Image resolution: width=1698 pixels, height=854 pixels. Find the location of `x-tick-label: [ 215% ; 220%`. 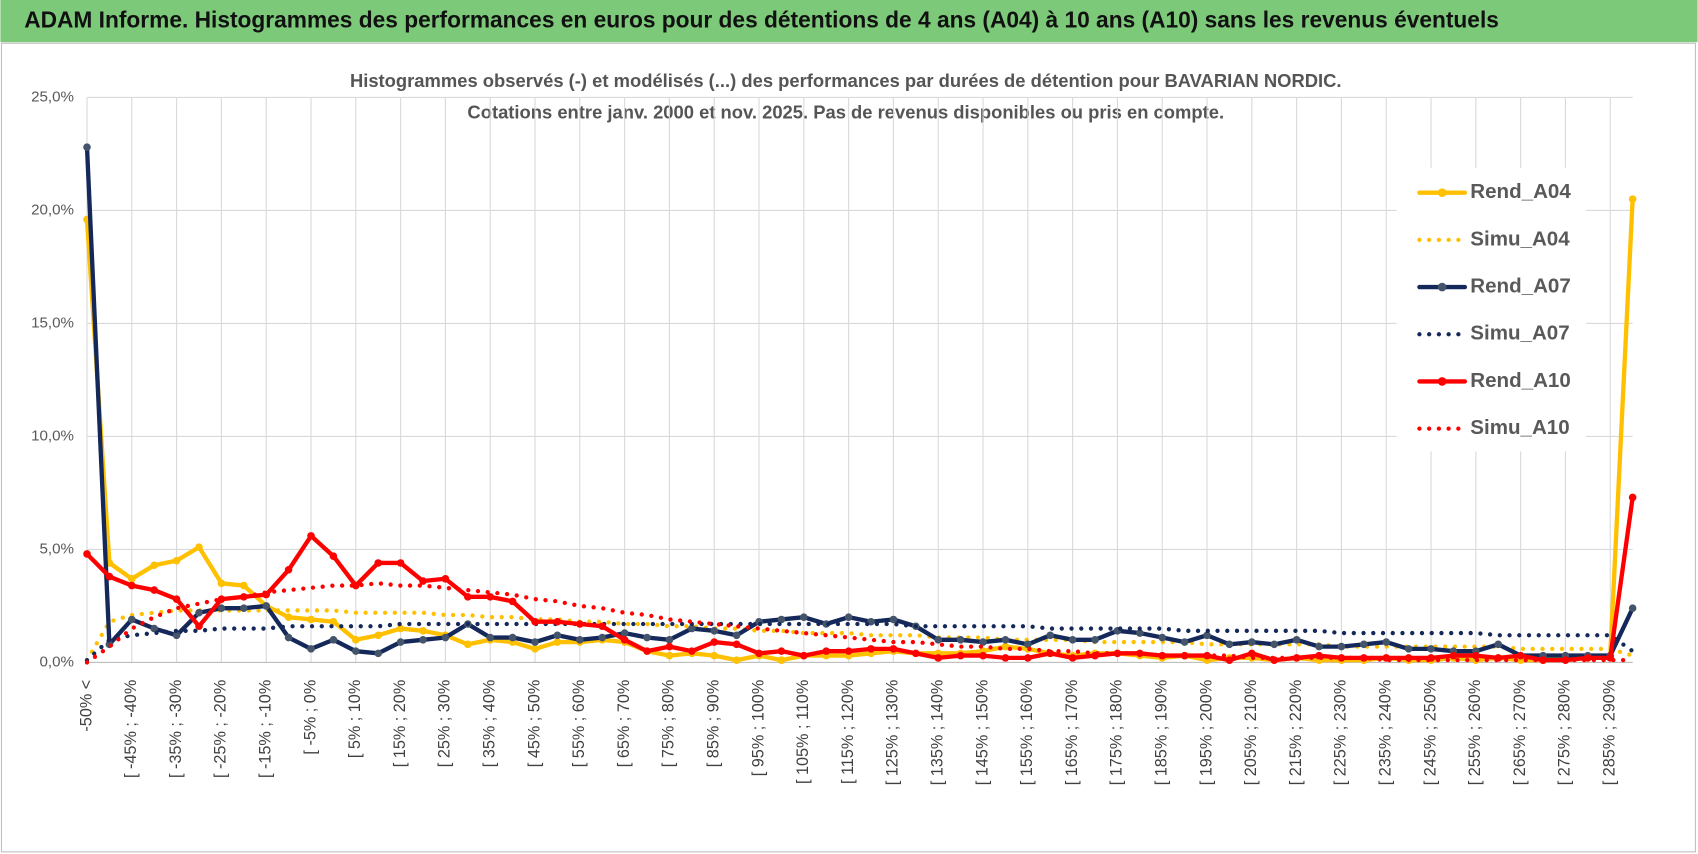

x-tick-label: [ 215% ; 220% is located at coordinates (1296, 732).